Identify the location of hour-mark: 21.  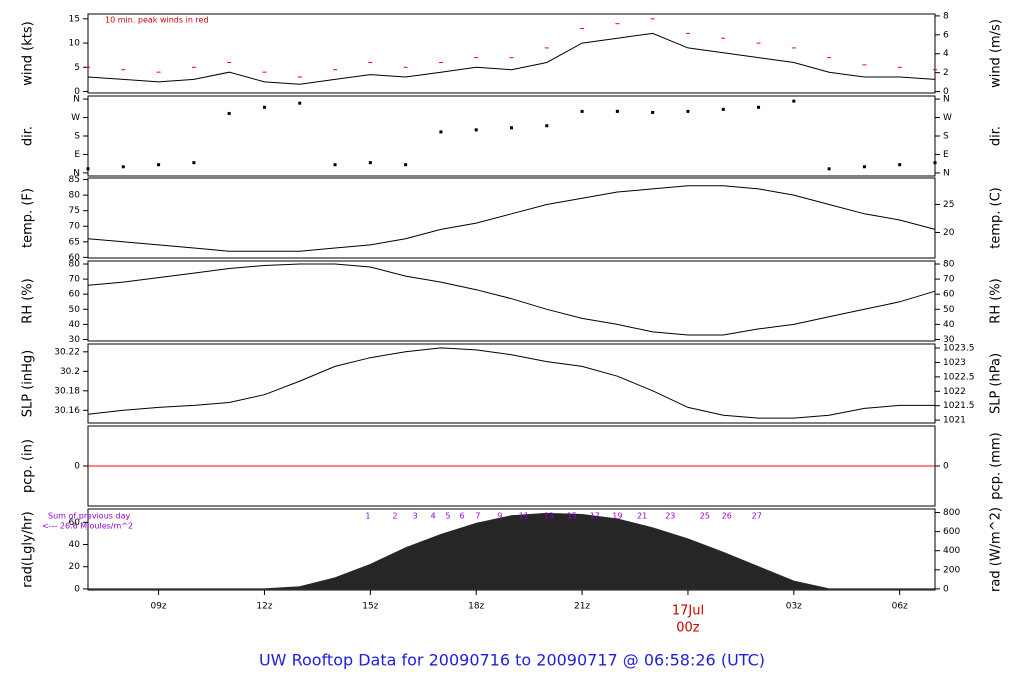
(642, 516).